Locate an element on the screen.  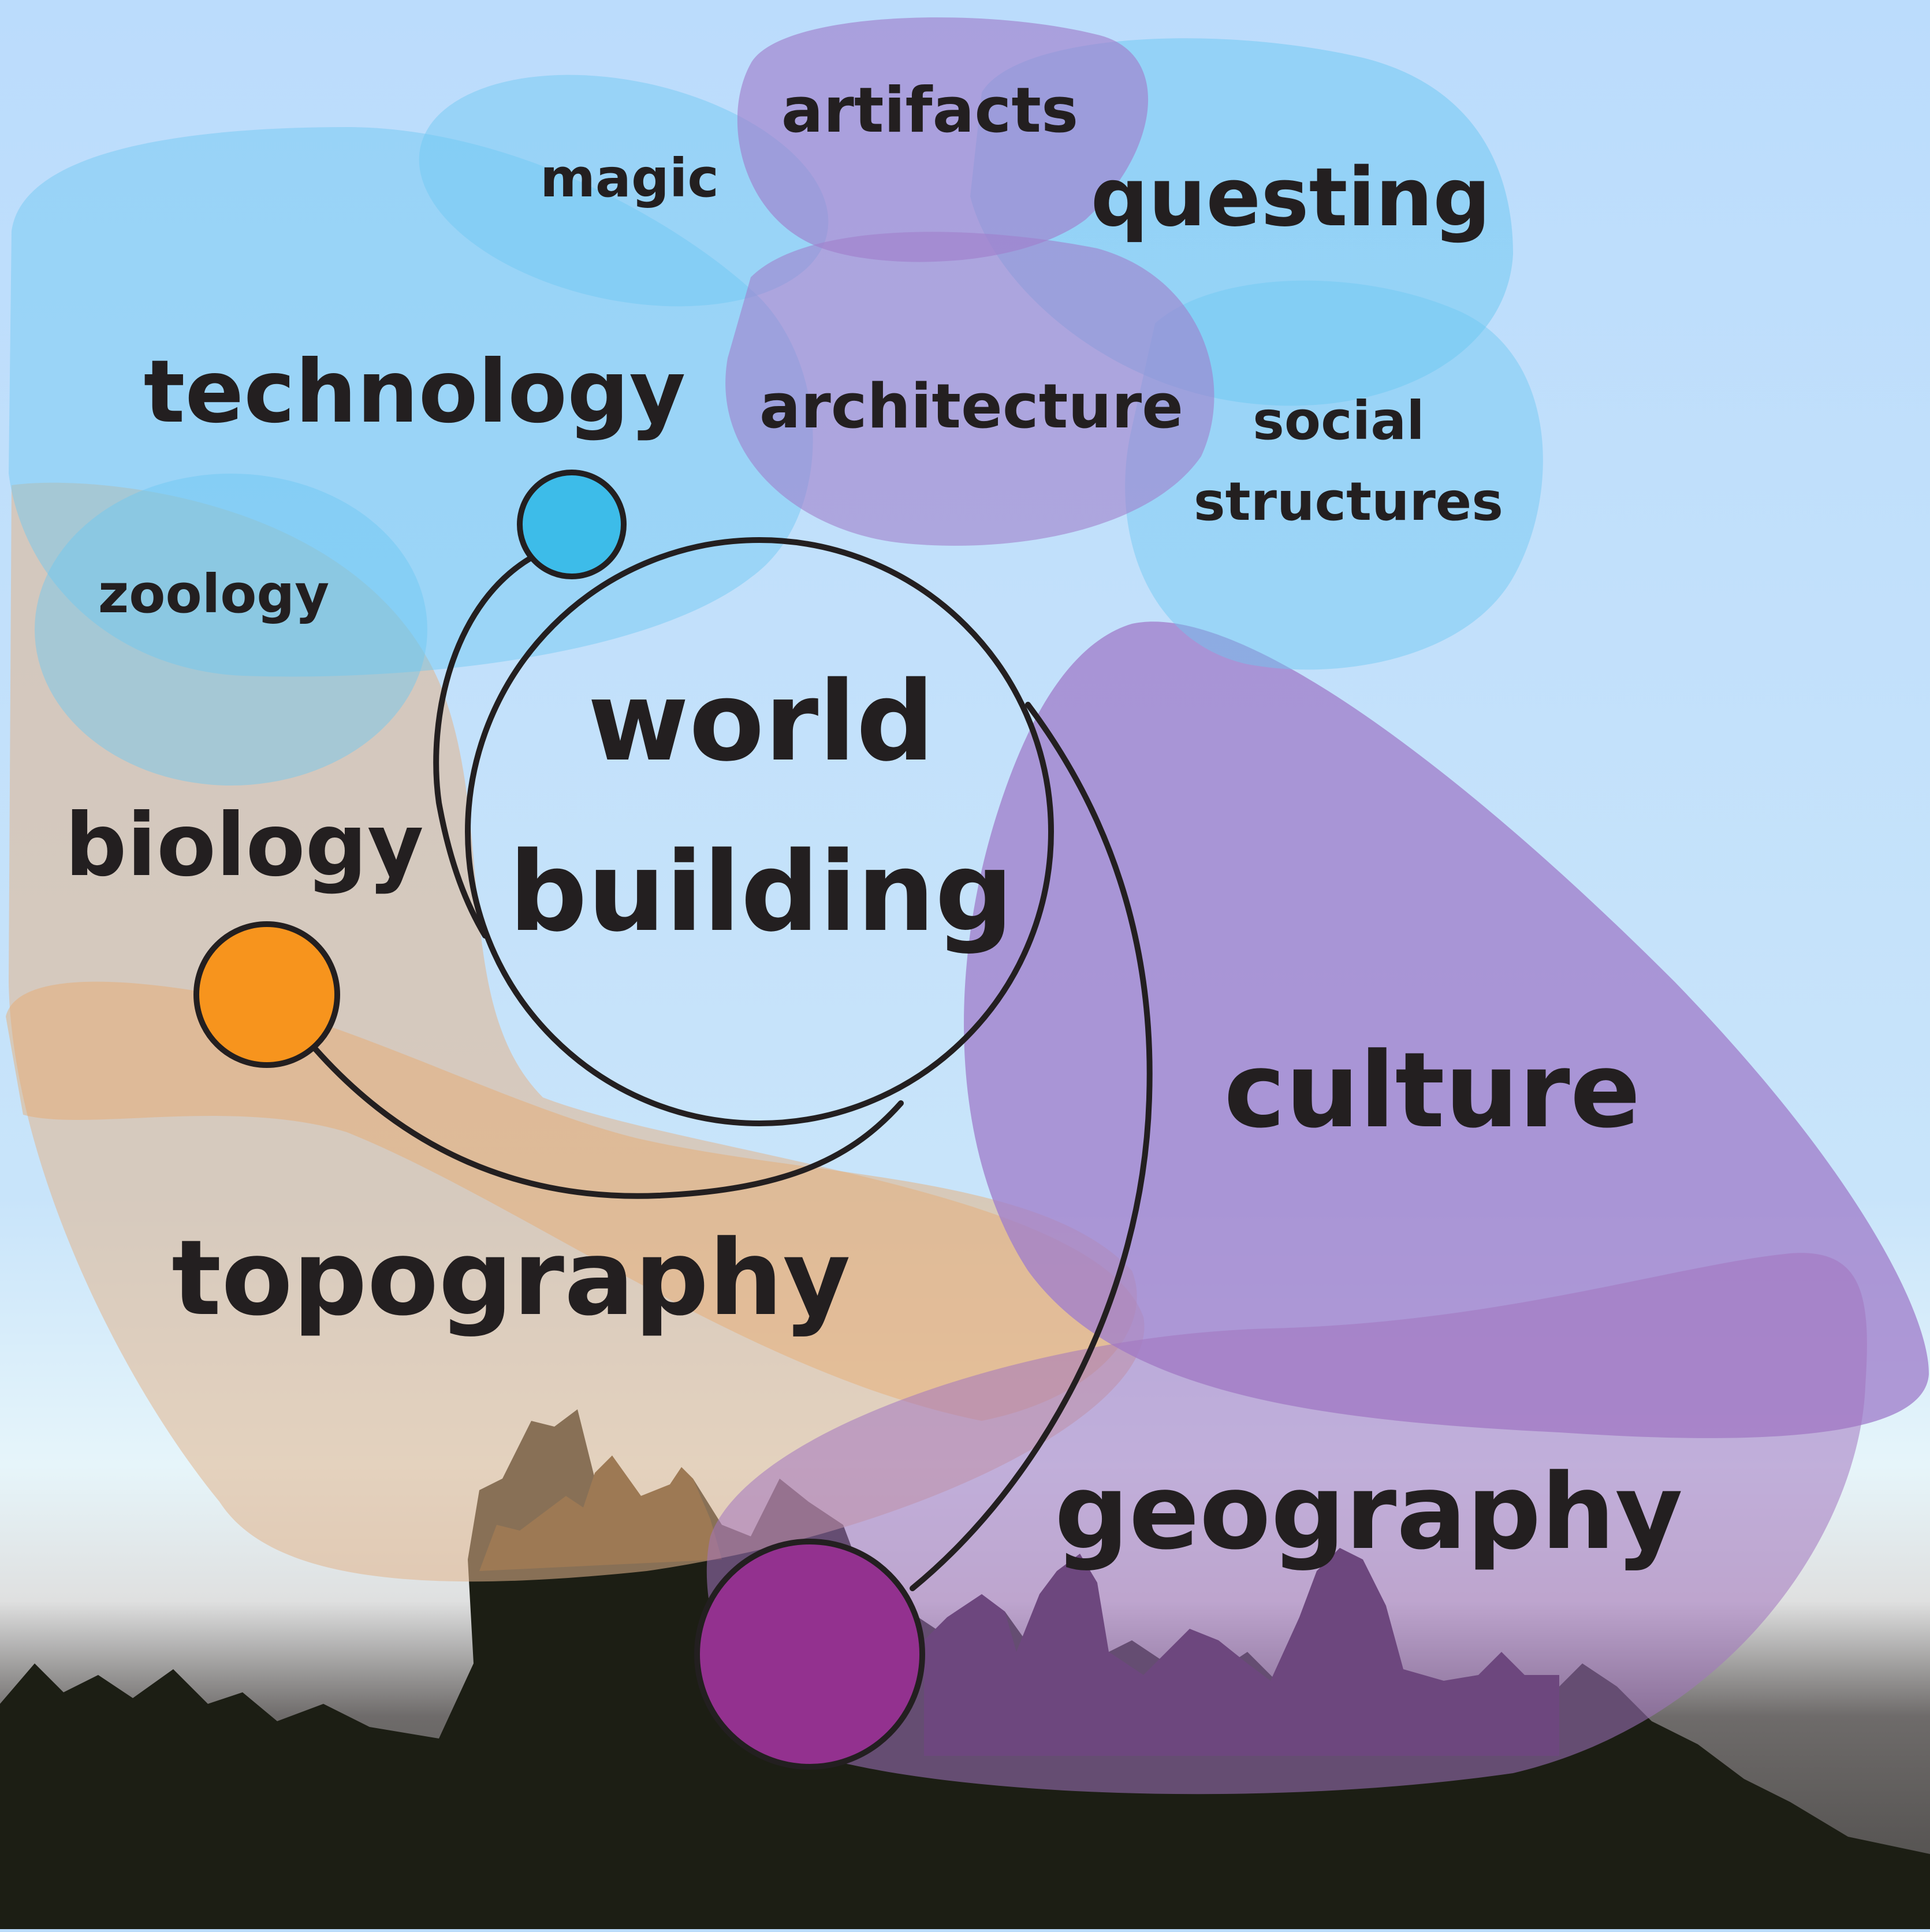
geography-node is located at coordinates (809, 1655).